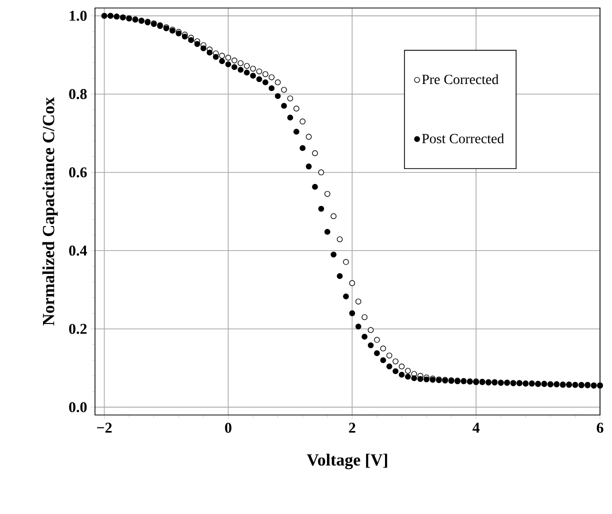 The image size is (612, 514). Describe the element at coordinates (600, 427) in the screenshot. I see `x-tick-label: 6` at that location.